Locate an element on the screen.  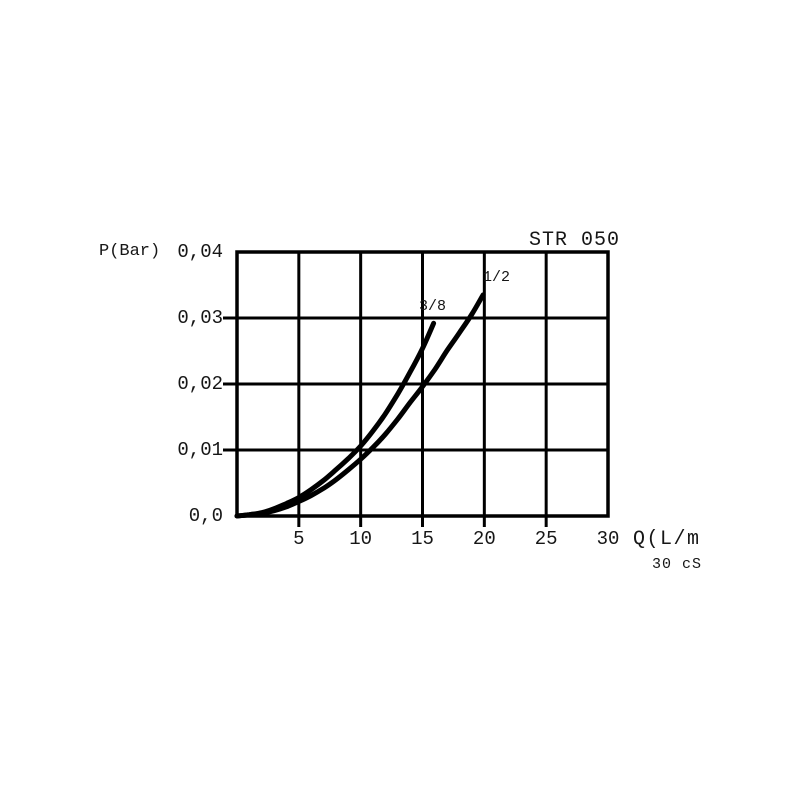
viscosity-note: 30 cS is located at coordinates (677, 564).